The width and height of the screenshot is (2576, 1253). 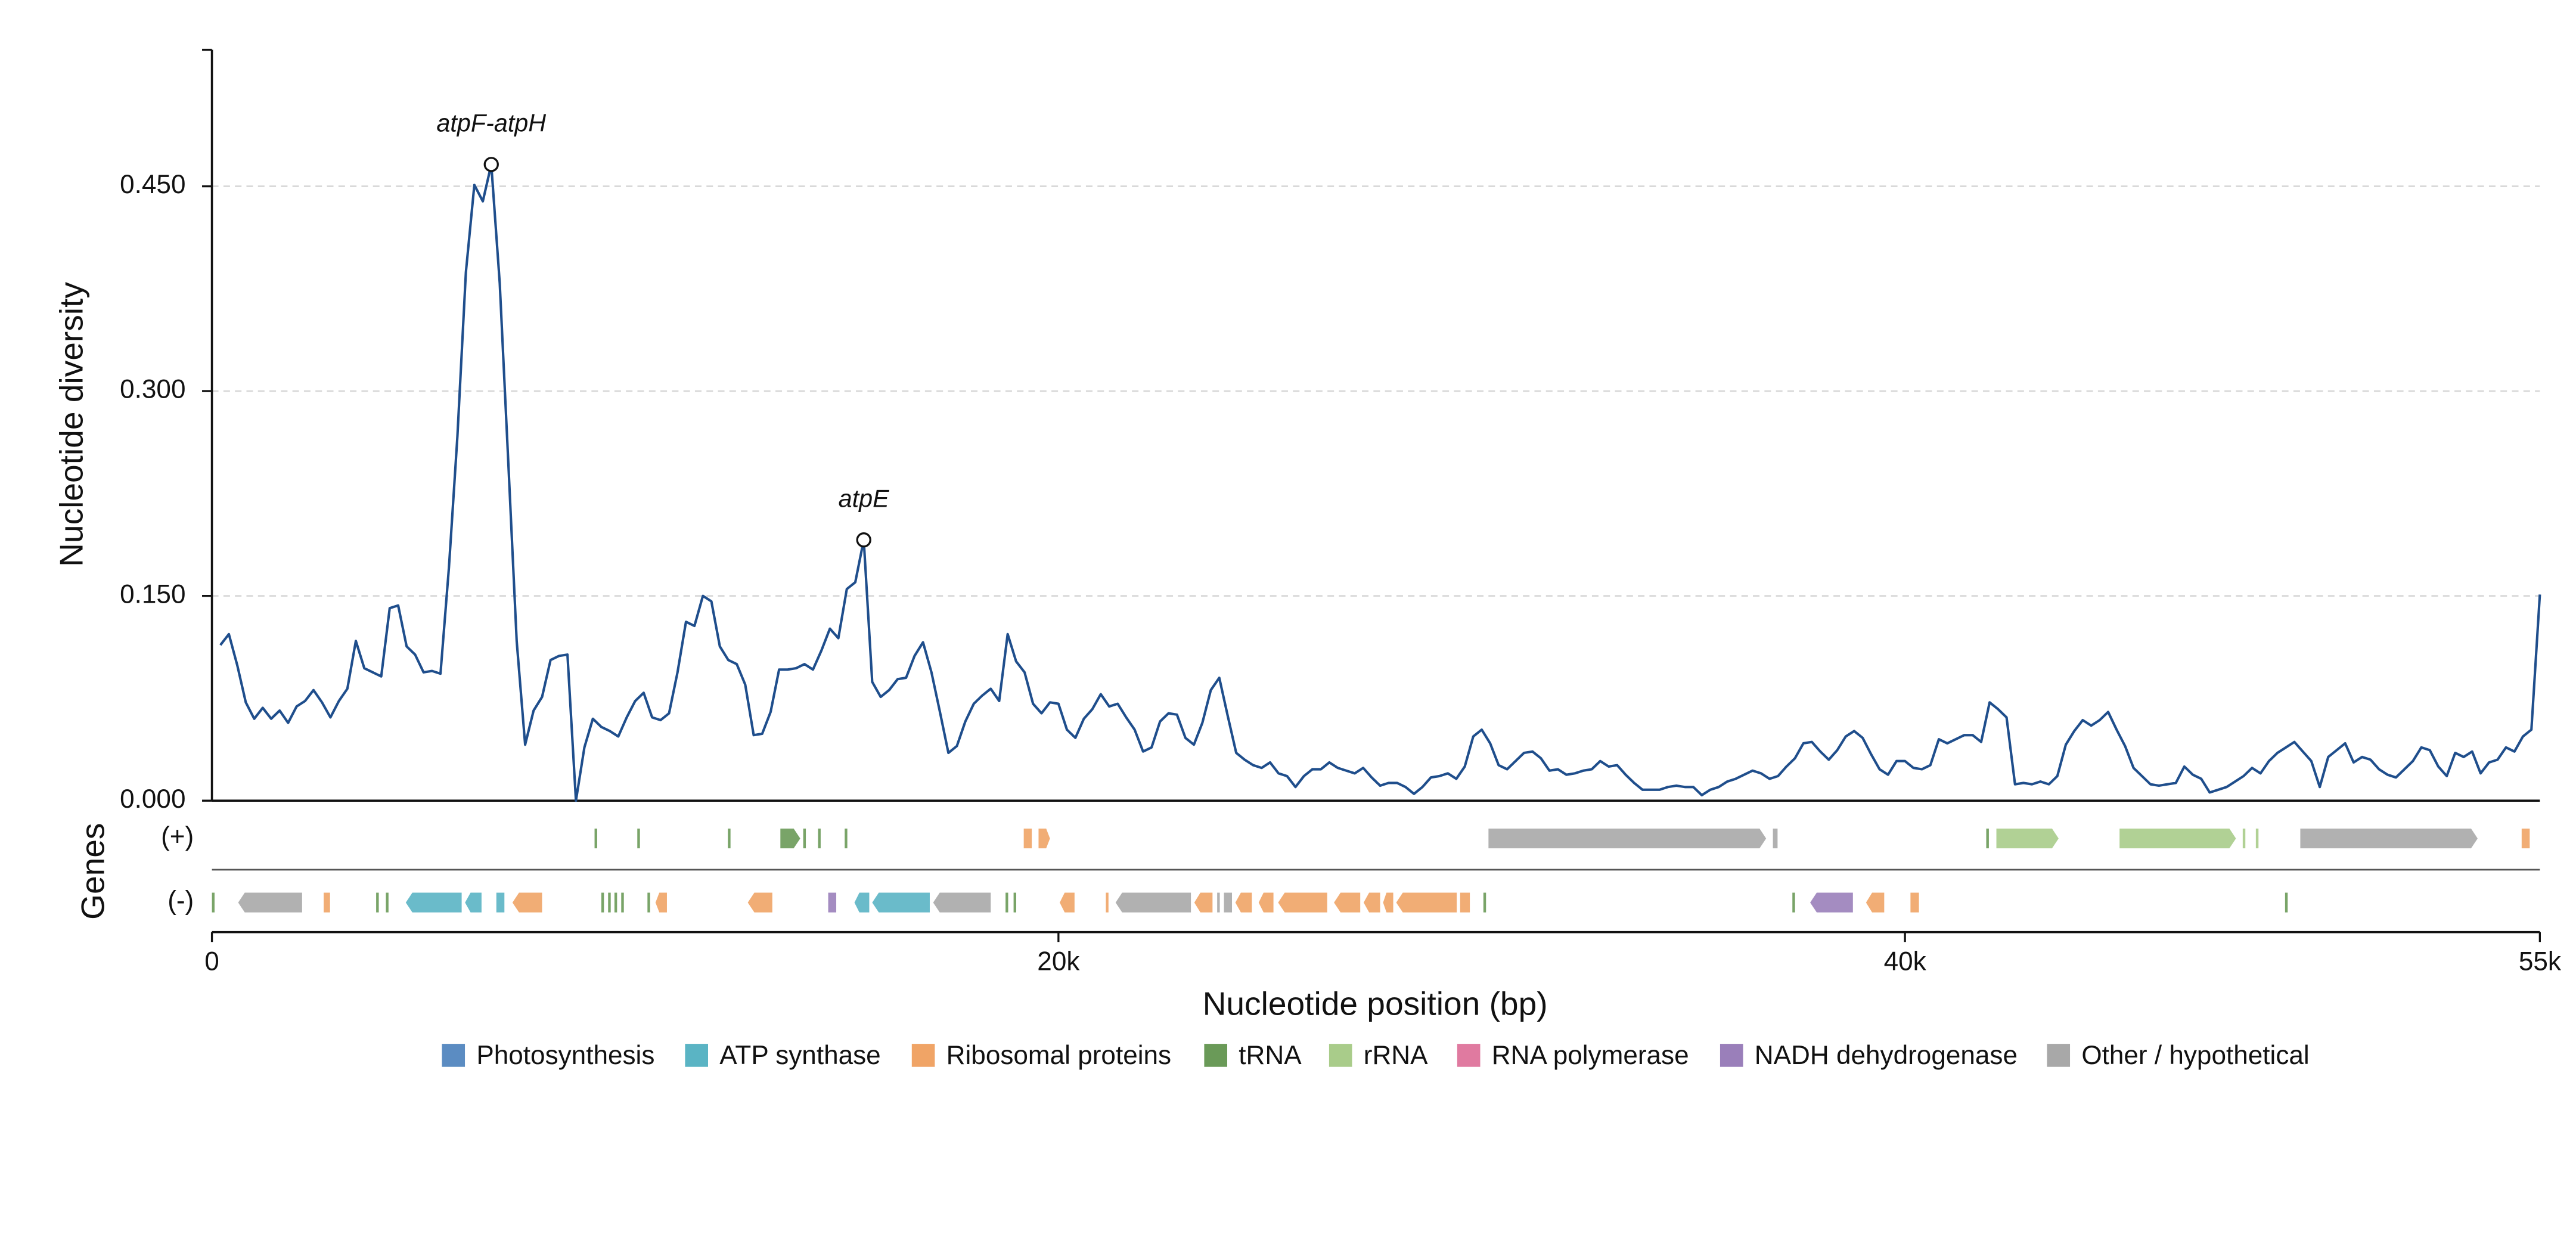 I want to click on x-axis-label: Nucleotide position (bp), so click(x=1376, y=1003).